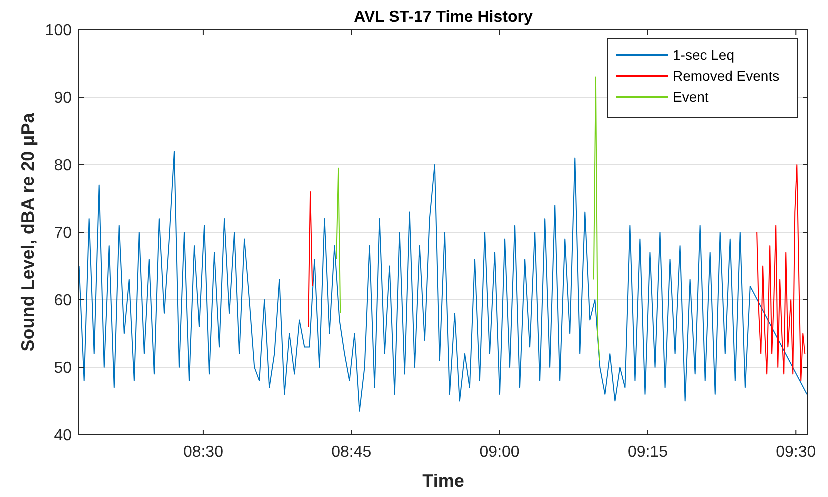  What do you see at coordinates (648, 452) in the screenshot?
I see `x-tick-label: 09:15` at bounding box center [648, 452].